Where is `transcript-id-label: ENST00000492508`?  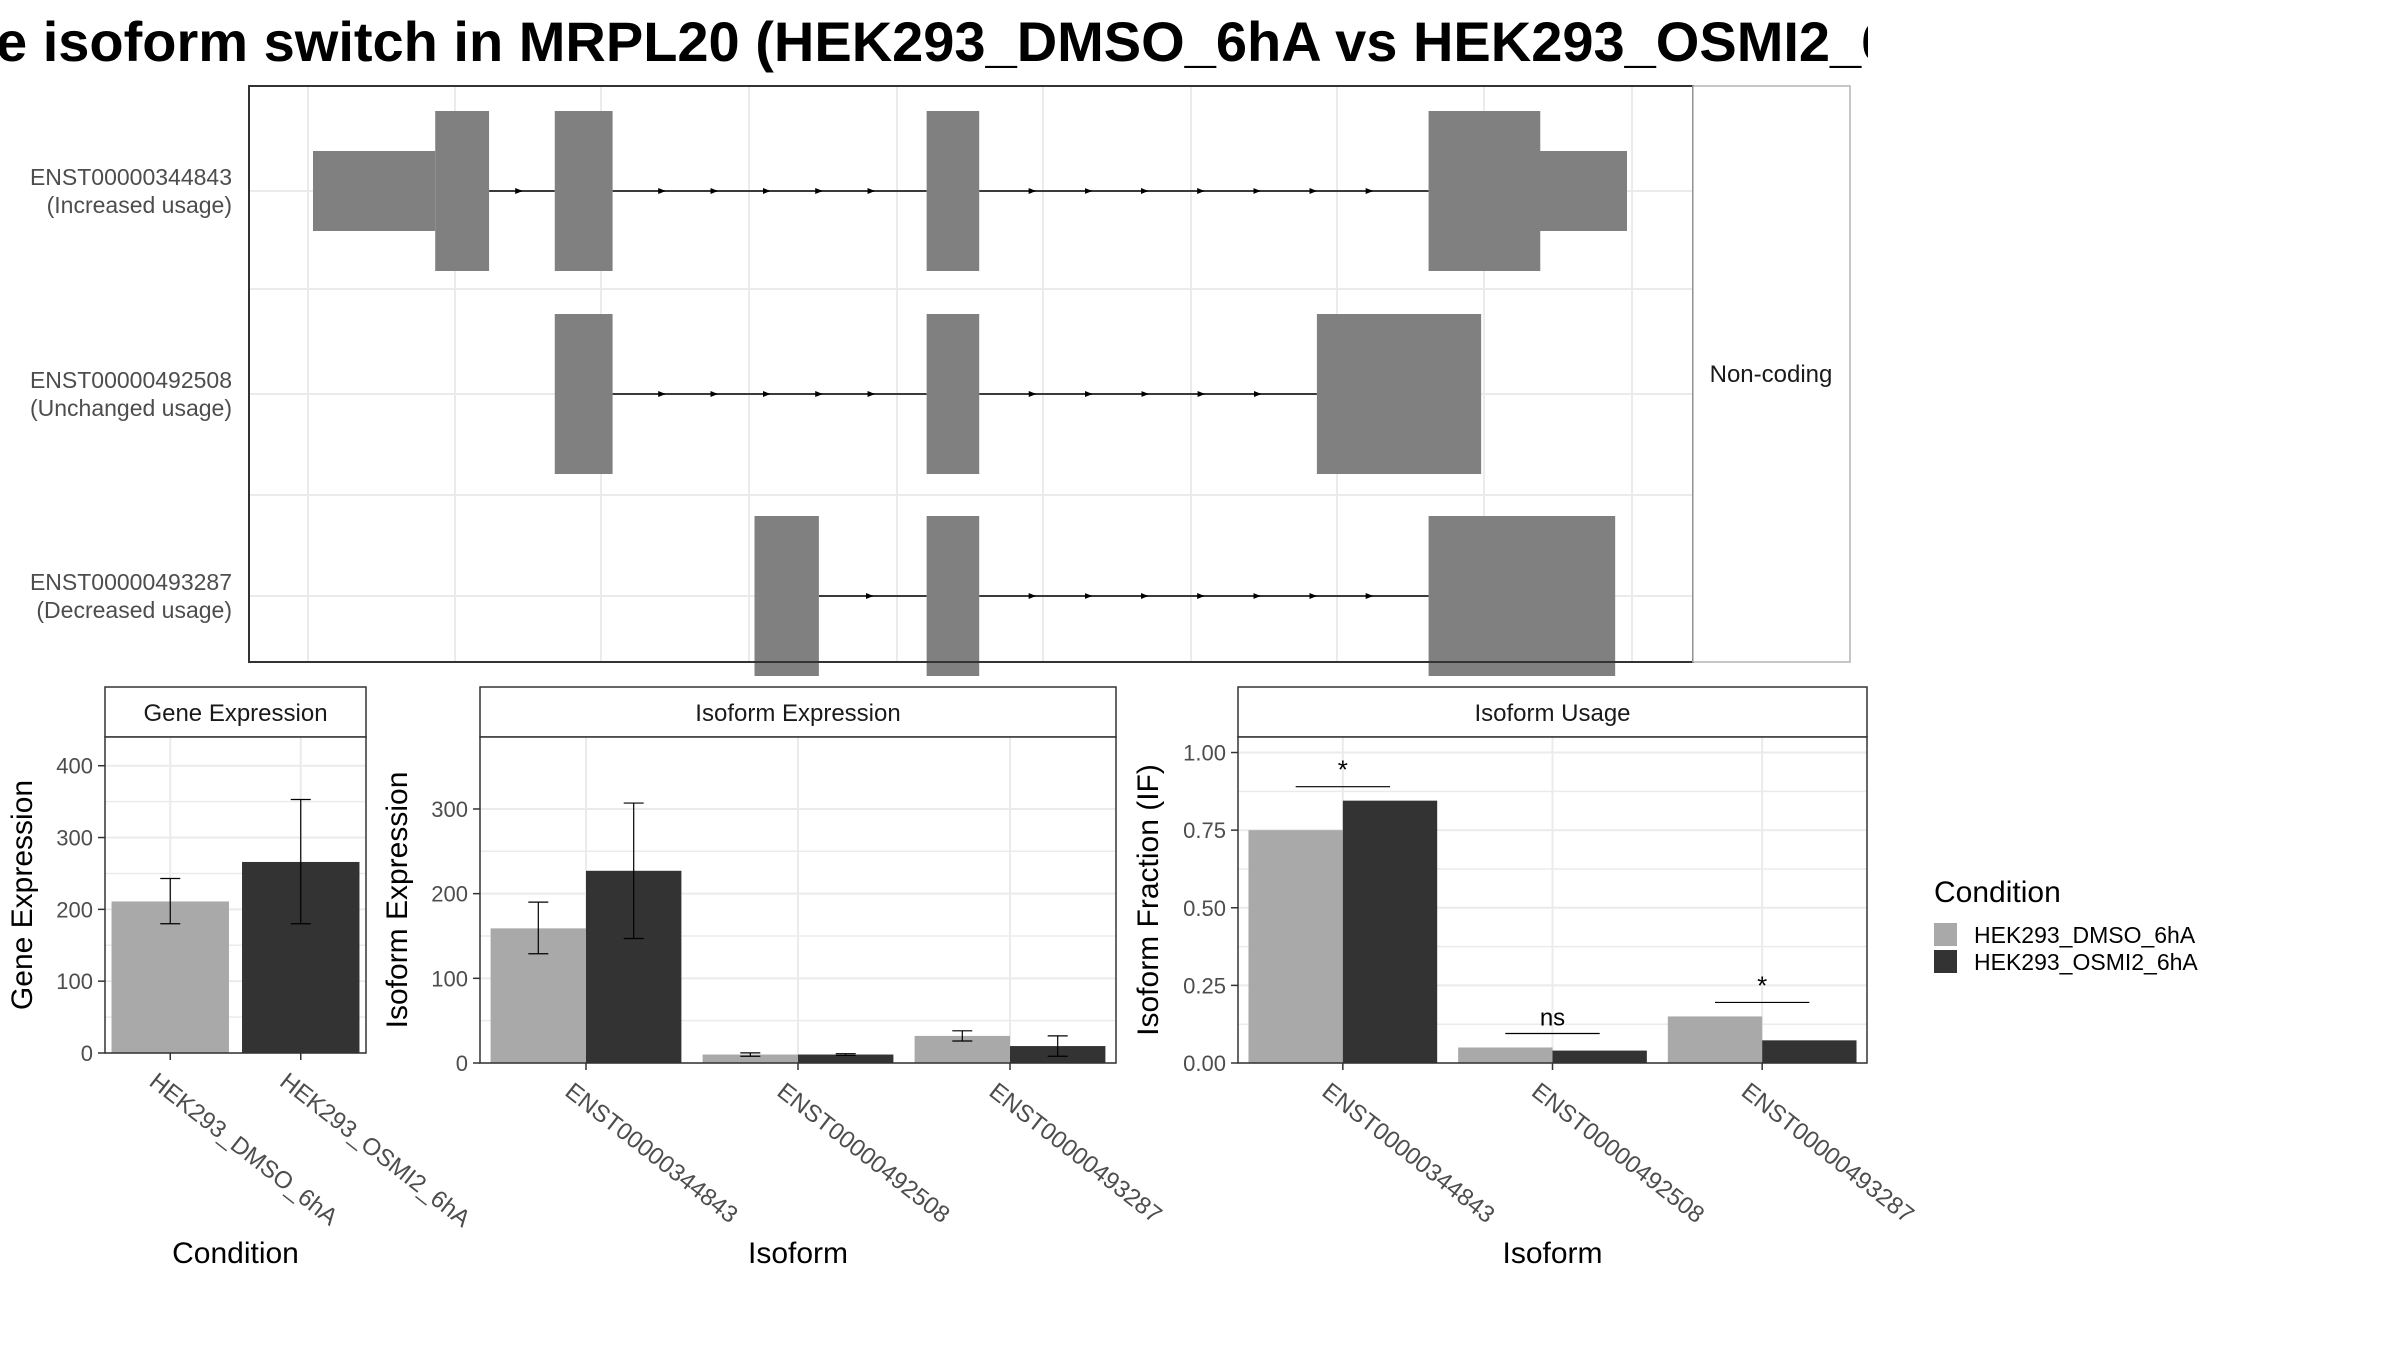
transcript-id-label: ENST00000492508 is located at coordinates (131, 380).